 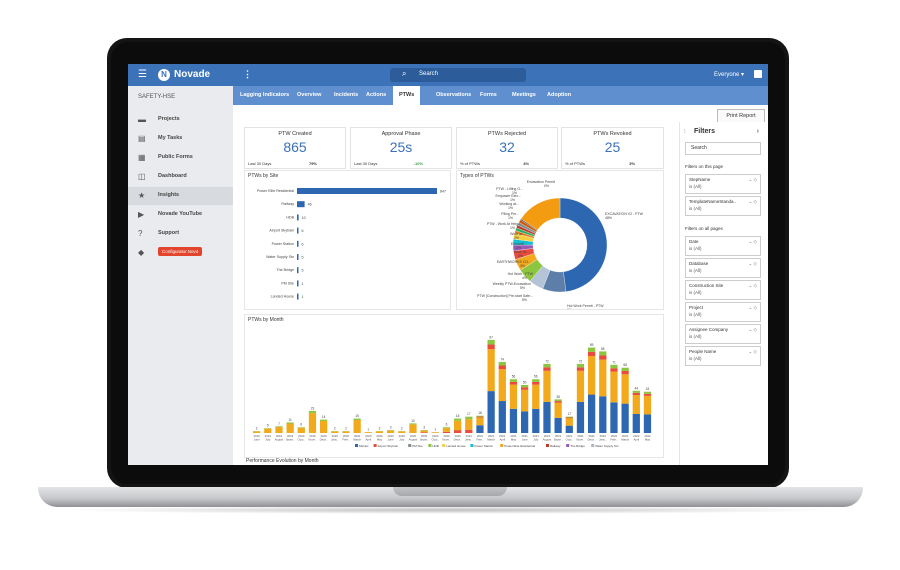 What do you see at coordinates (180, 158) in the screenshot?
I see `sidebar-item-public-forms: ▦ Public Forms` at bounding box center [180, 158].